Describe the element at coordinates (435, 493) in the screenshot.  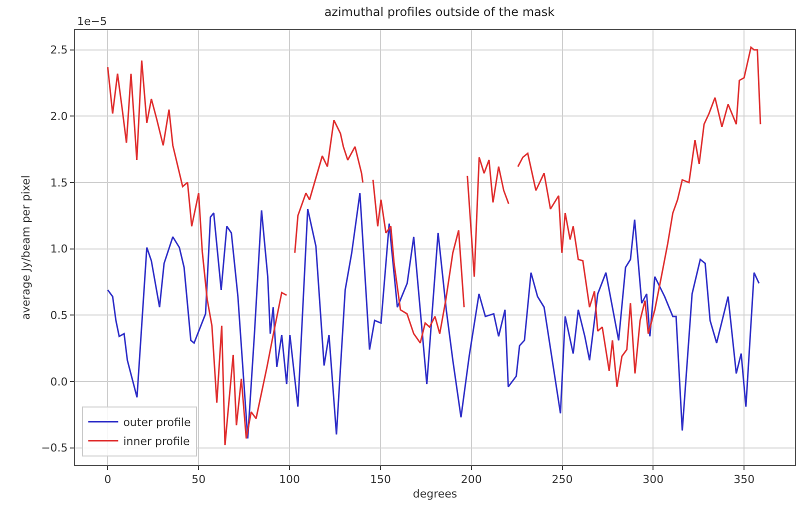
I see `x-axis-title: degrees` at that location.